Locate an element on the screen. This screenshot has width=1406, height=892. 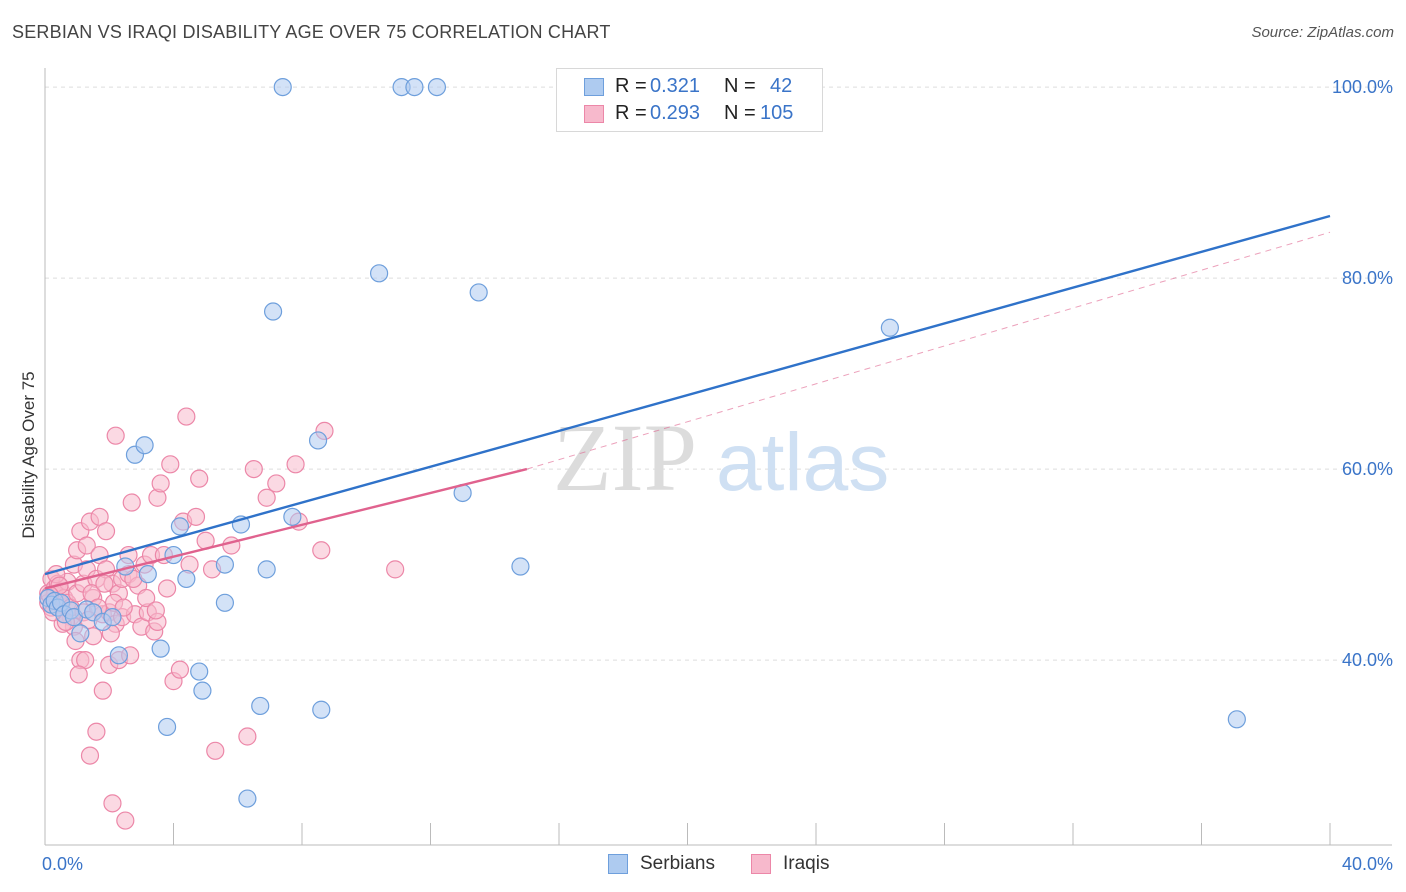
y-tick-label: 80.0% is located at coordinates (1367, 278).